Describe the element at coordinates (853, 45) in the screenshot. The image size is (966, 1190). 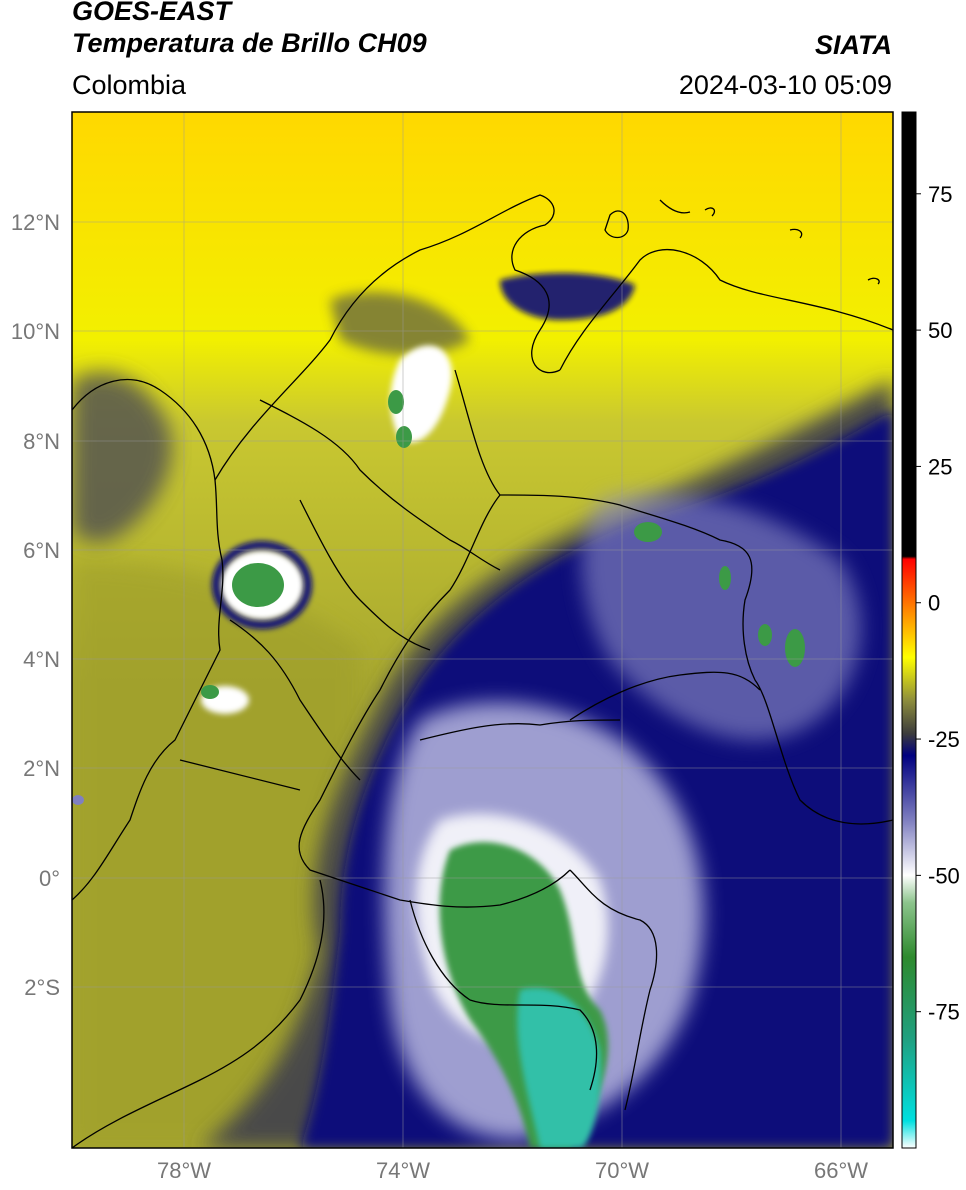
I see `organization-label: SIATA` at that location.